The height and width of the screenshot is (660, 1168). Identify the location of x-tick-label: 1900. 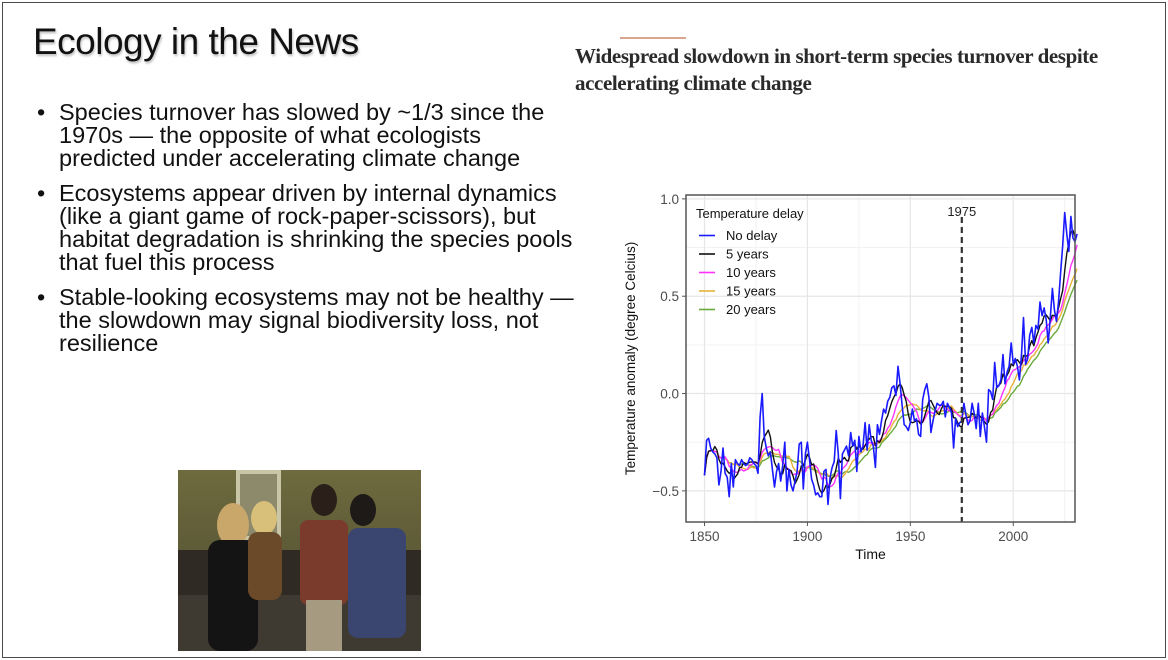
(807, 536).